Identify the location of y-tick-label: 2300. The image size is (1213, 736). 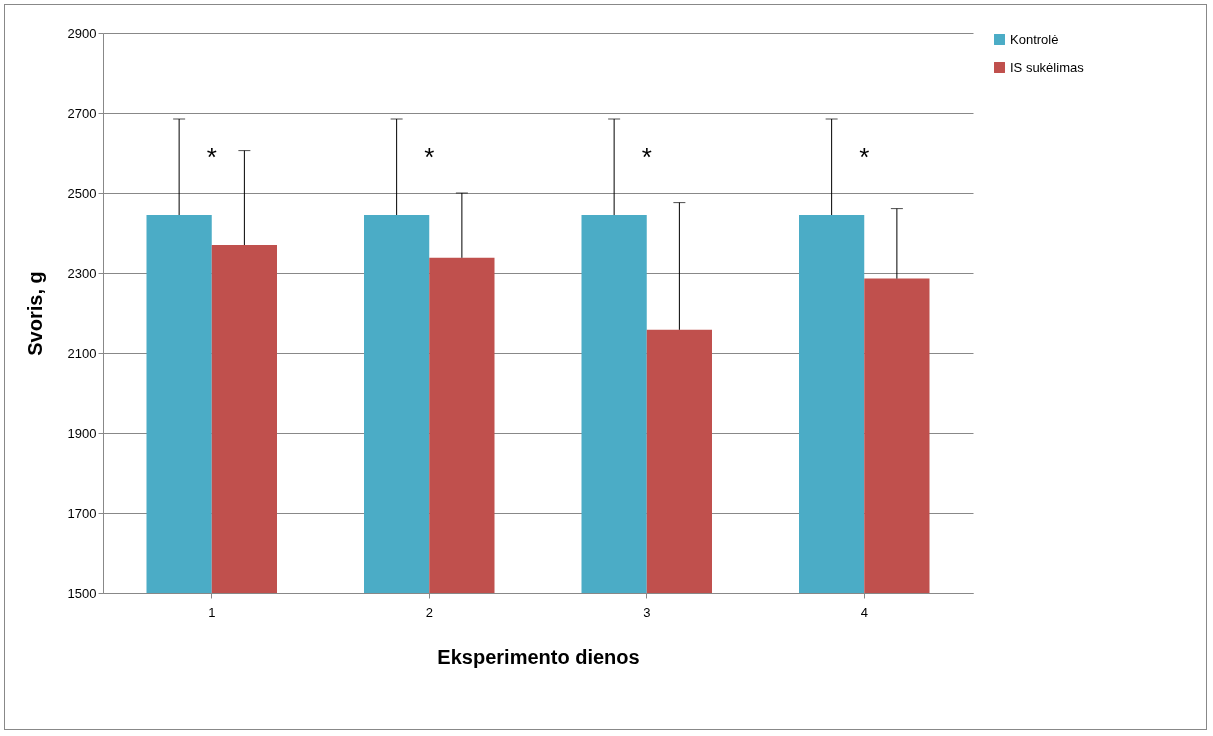
(82, 273).